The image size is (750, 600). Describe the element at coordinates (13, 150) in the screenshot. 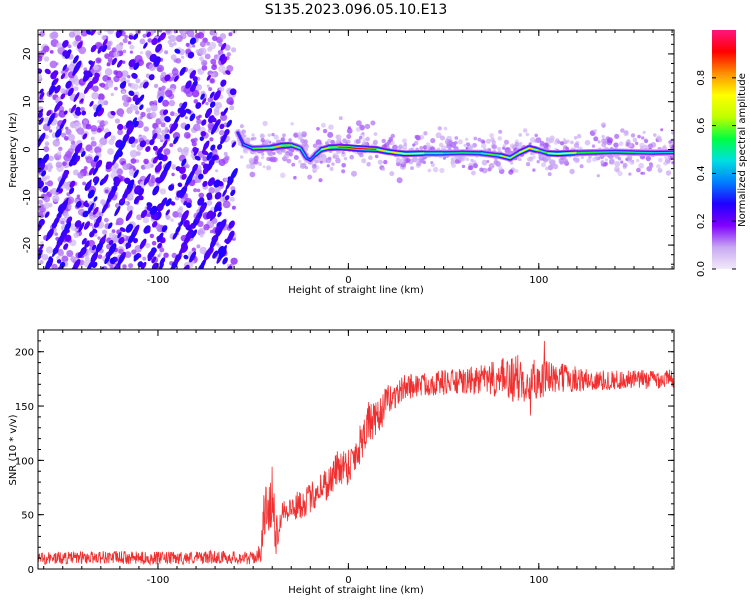

I see `spectrogram-y-axis-label: Frequency (Hz)` at that location.